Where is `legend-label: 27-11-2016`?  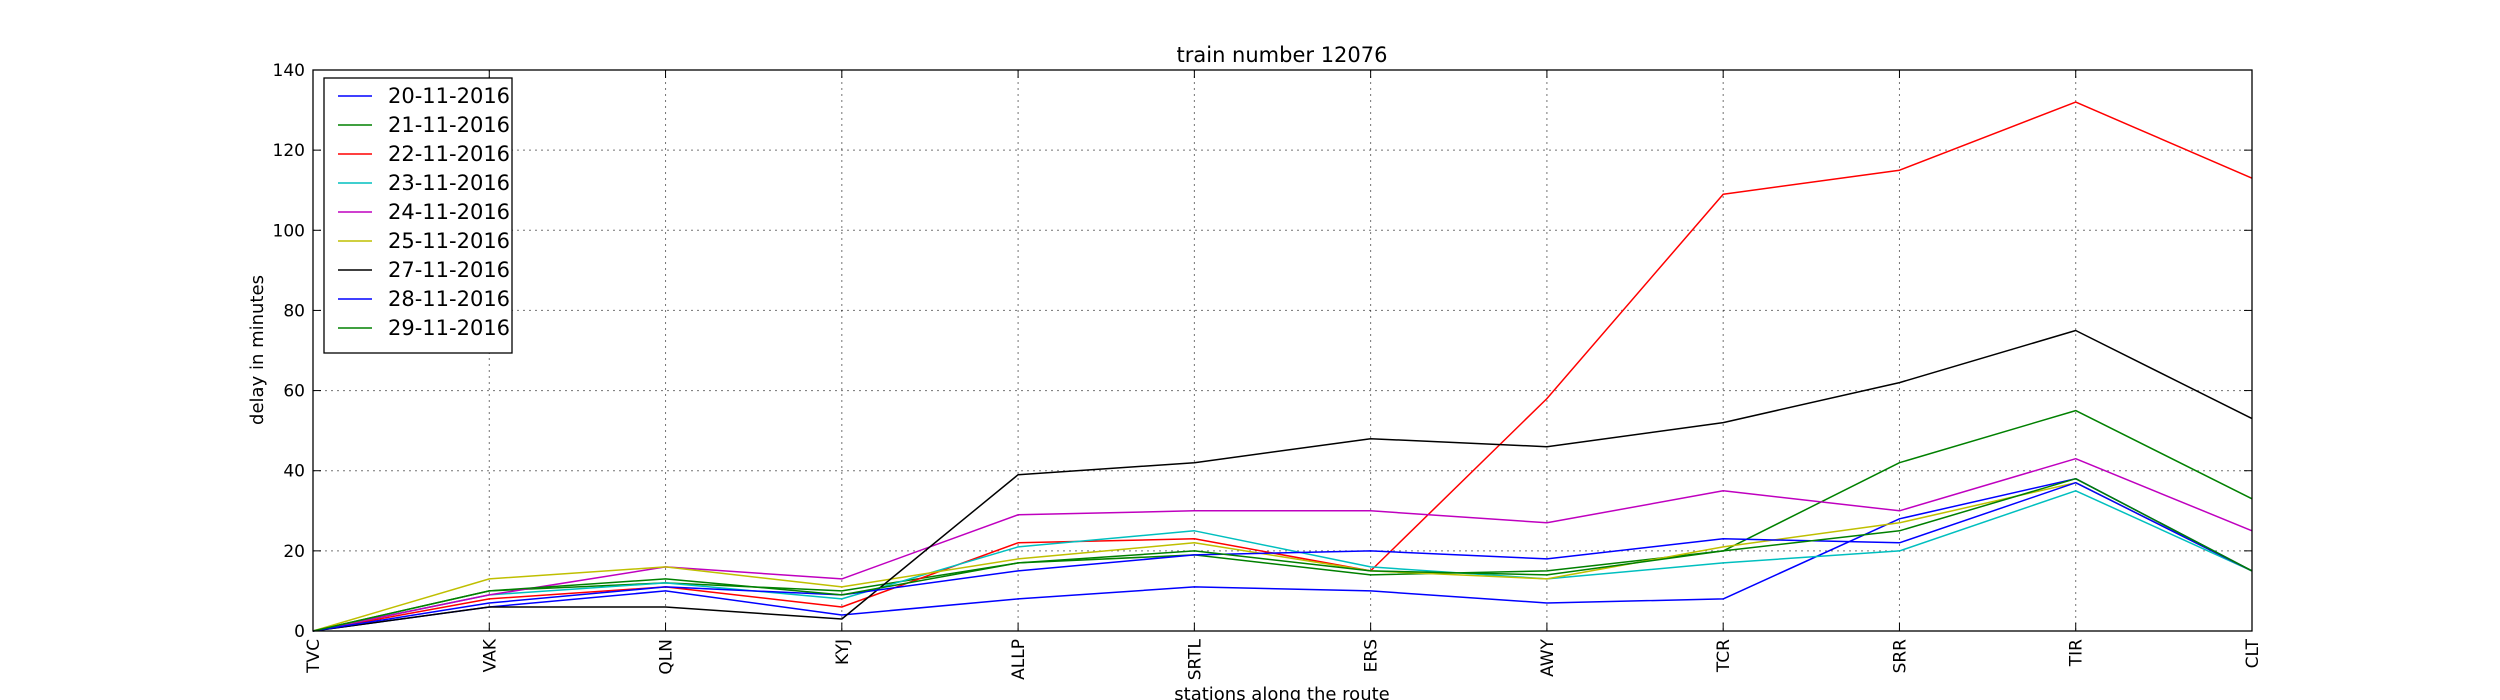
legend-label: 27-11-2016 is located at coordinates (449, 270).